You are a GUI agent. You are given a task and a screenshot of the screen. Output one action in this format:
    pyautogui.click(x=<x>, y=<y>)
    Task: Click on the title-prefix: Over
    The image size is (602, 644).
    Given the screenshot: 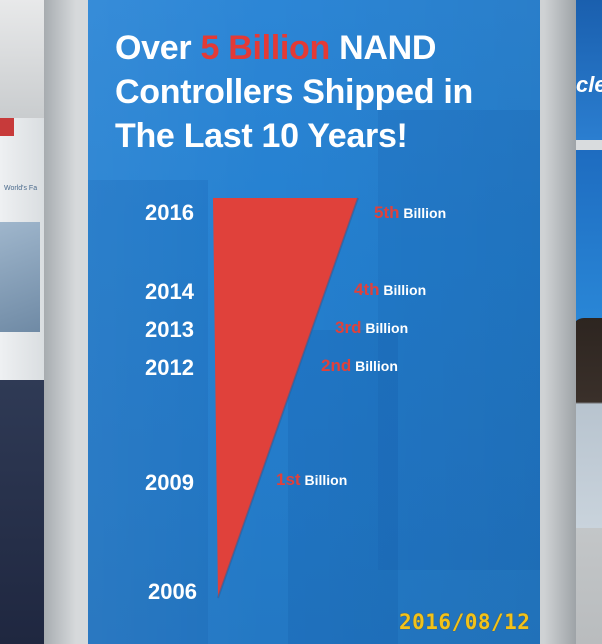 What is the action you would take?
    pyautogui.click(x=158, y=48)
    